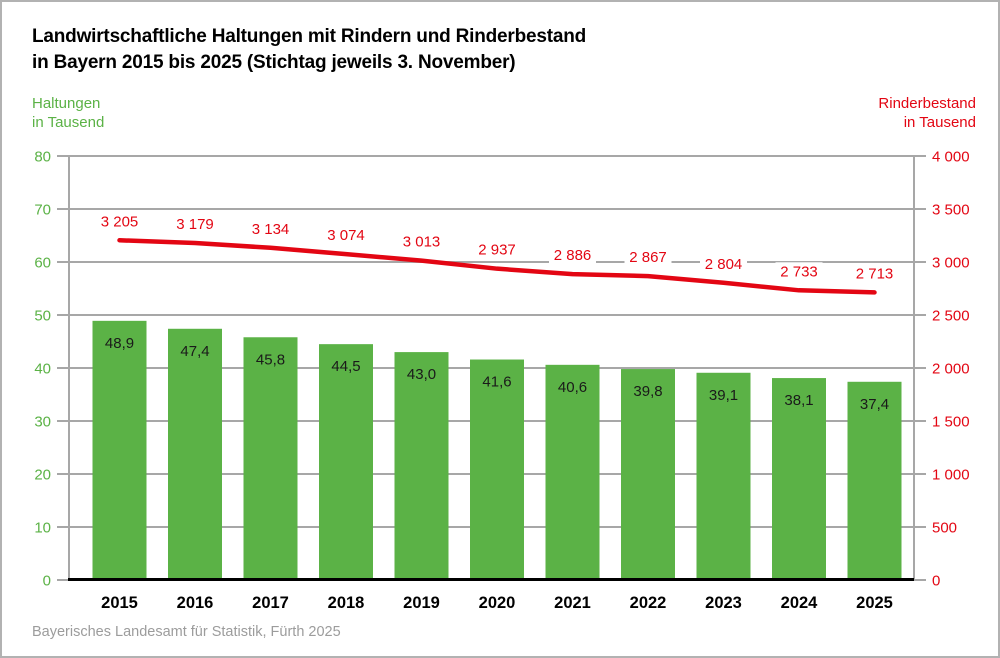 Image resolution: width=1000 pixels, height=658 pixels. Describe the element at coordinates (939, 122) in the screenshot. I see `right-axis-title-line2: in Tausend` at that location.